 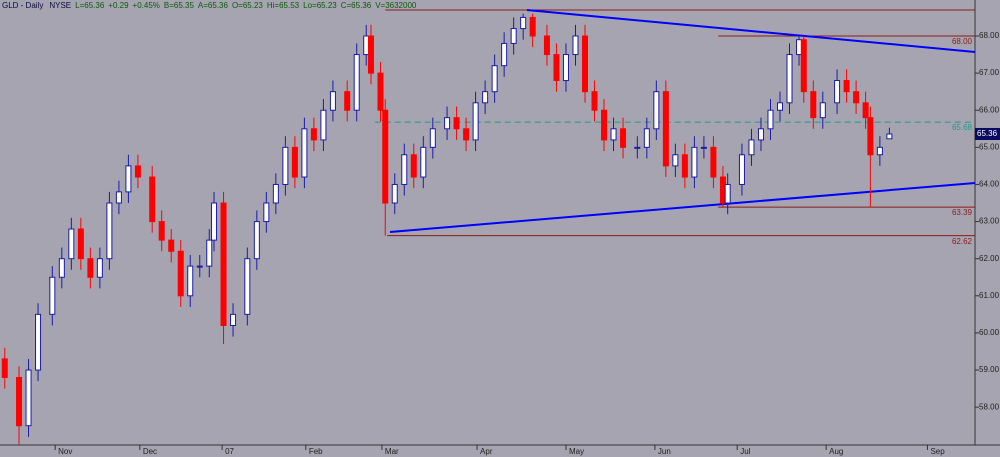 I want to click on header-quote: Hi=65.53, so click(x=283, y=5).